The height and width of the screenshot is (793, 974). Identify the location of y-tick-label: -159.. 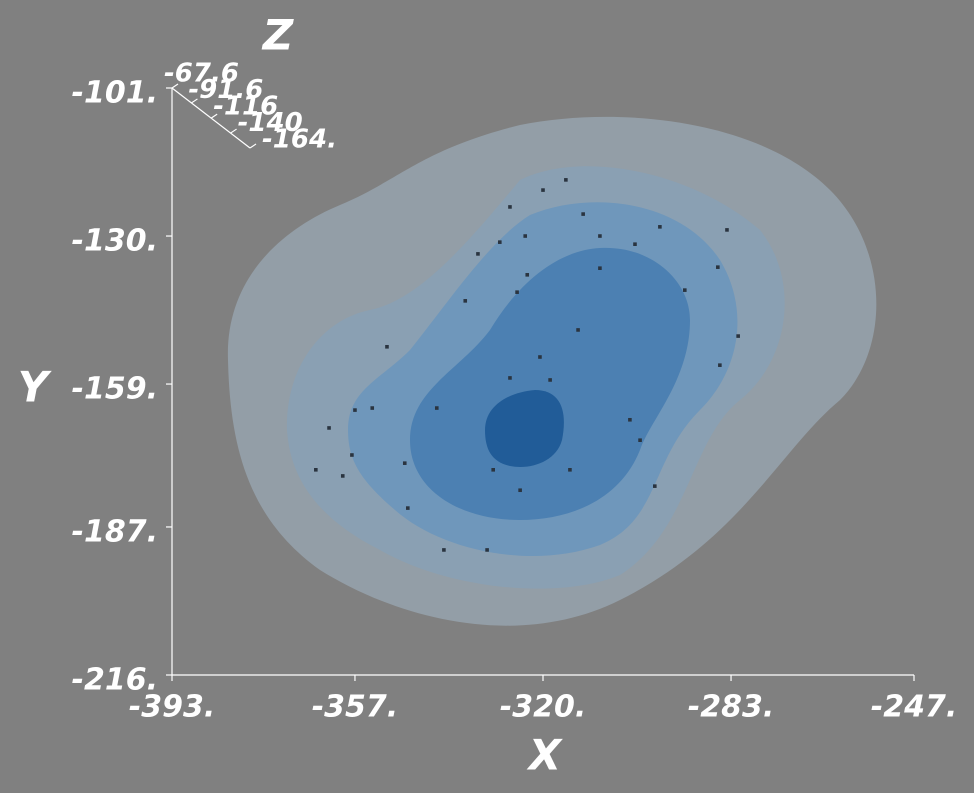
(115, 389).